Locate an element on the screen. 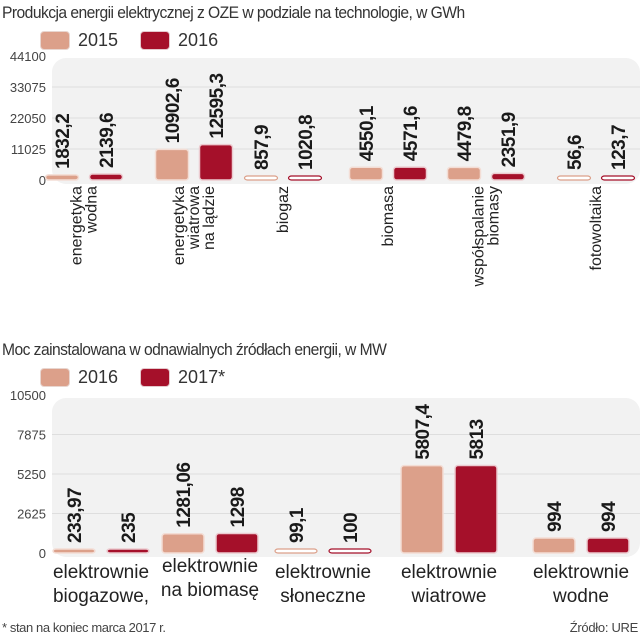 The height and width of the screenshot is (640, 644). y-tick-label: 11025 is located at coordinates (28, 149).